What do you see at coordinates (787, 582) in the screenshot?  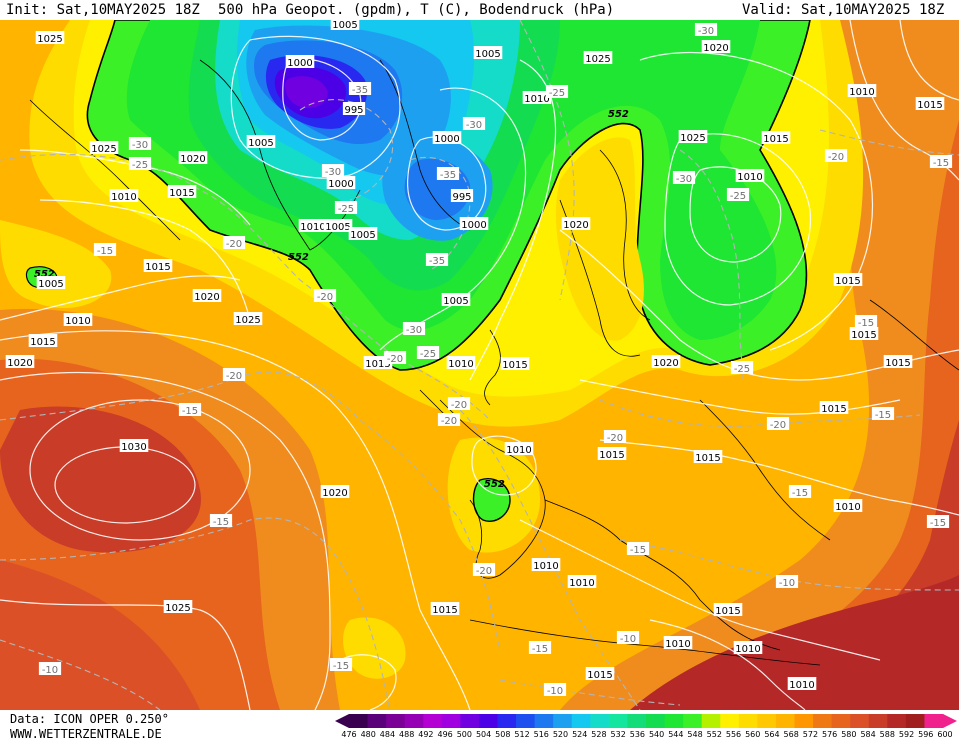 I see `temperature-label: -10` at bounding box center [787, 582].